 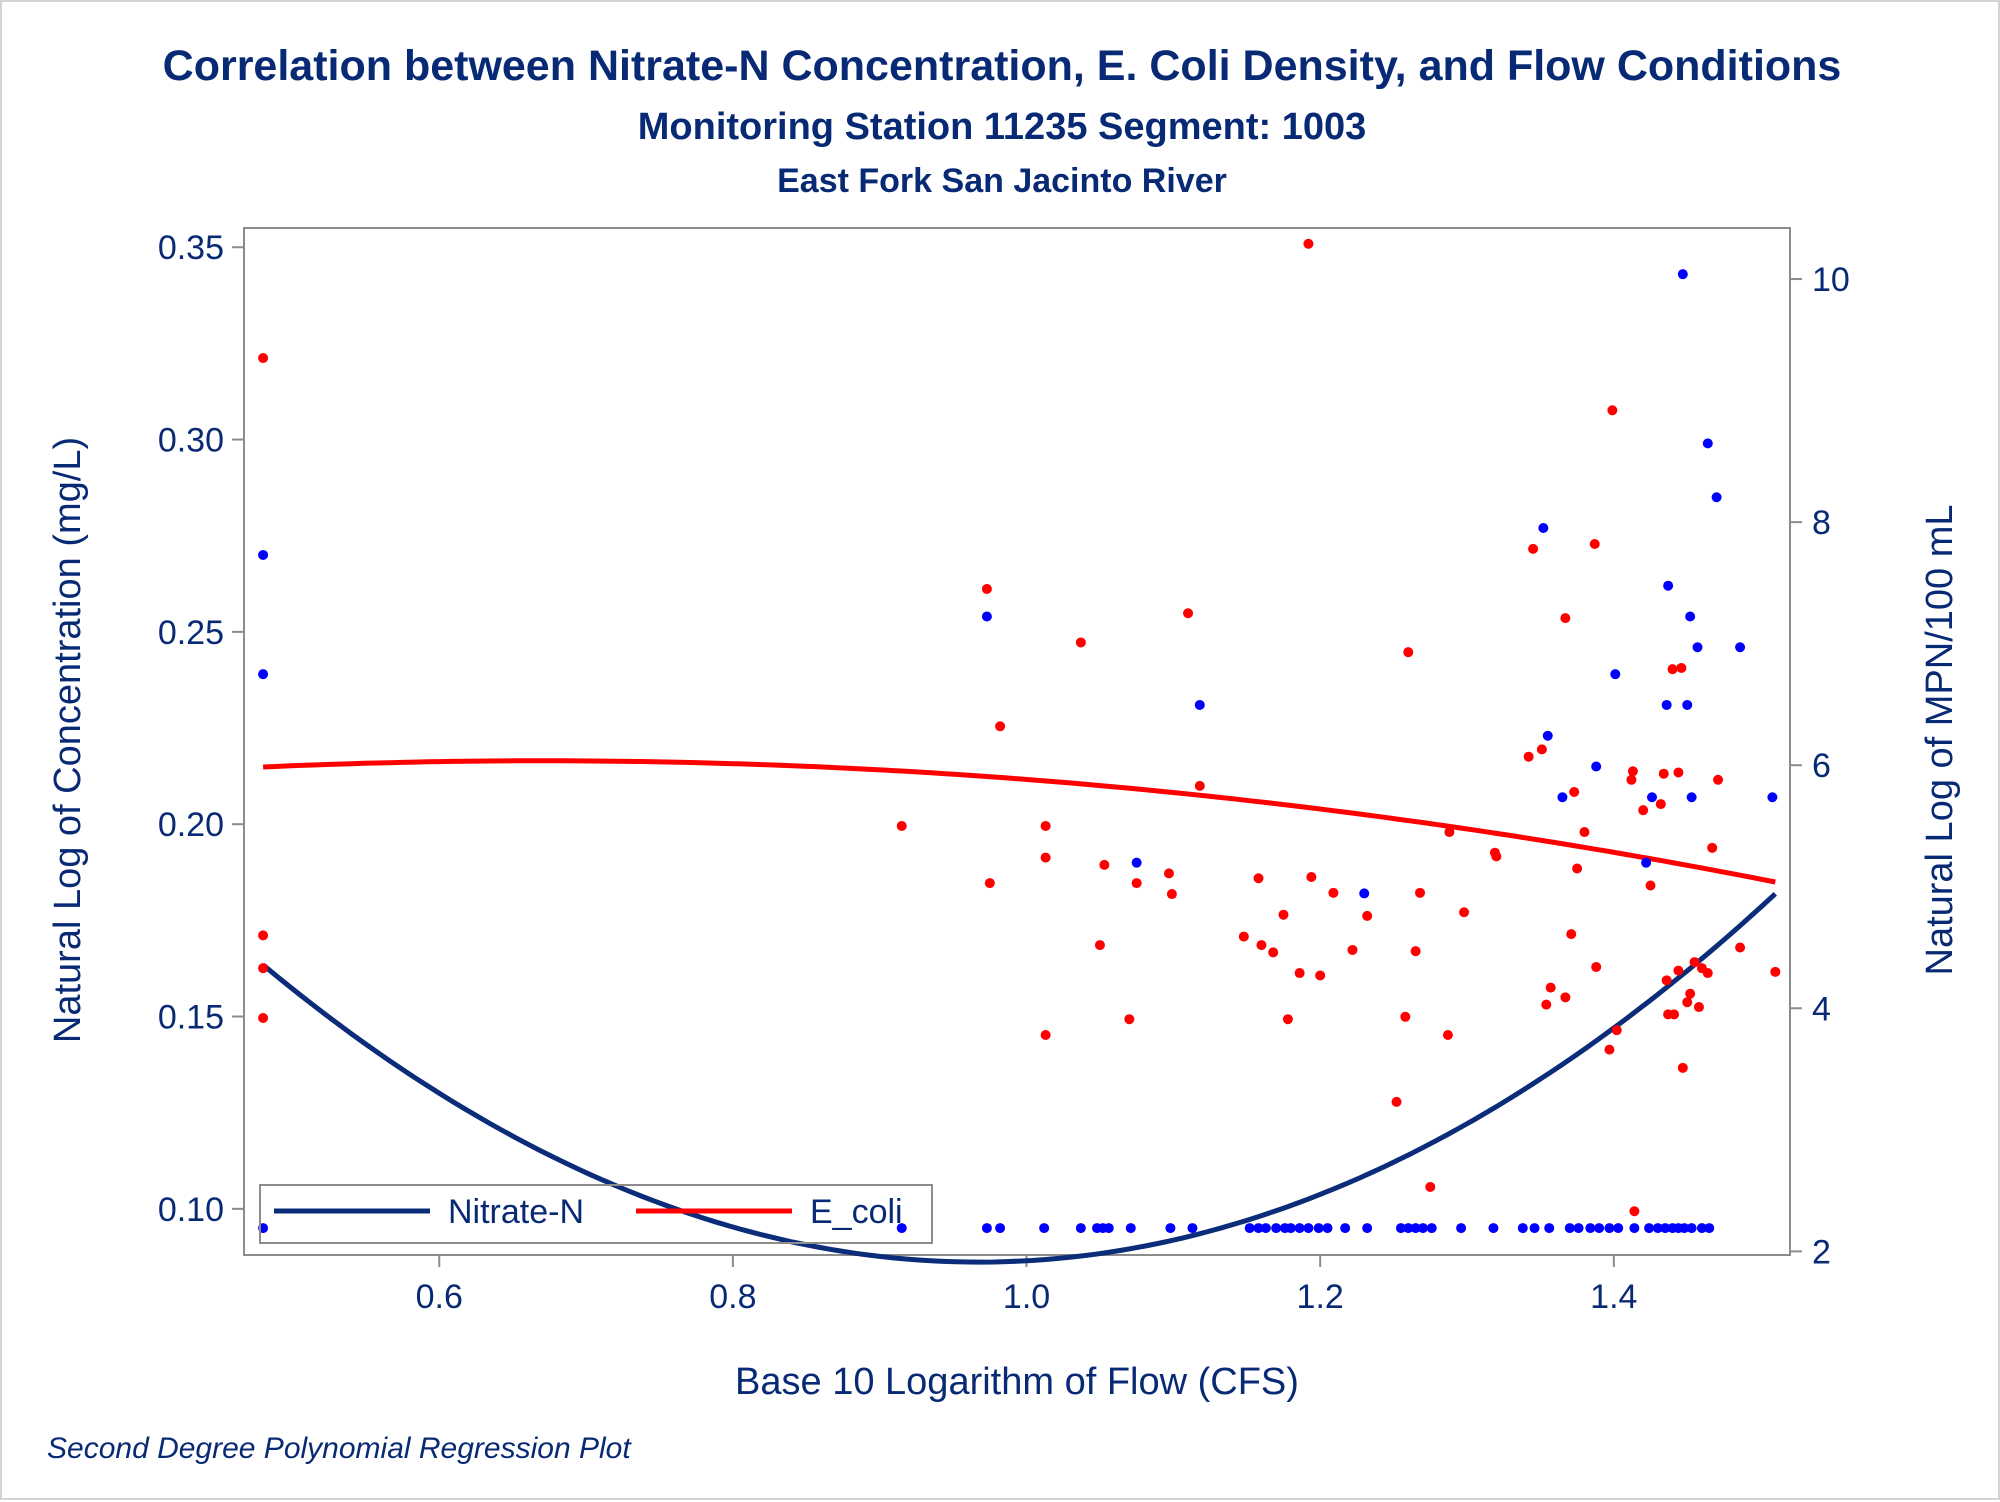 I want to click on x-tick-label: 0.8, so click(x=732, y=1297).